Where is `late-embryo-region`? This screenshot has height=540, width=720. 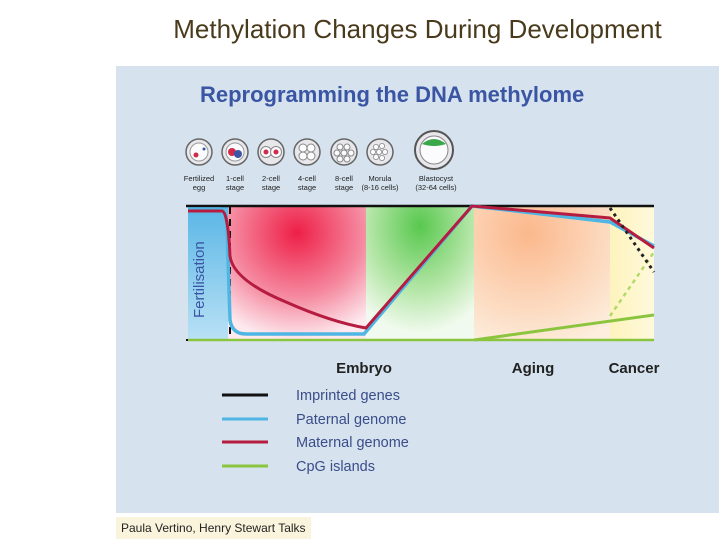 late-embryo-region is located at coordinates (420, 273).